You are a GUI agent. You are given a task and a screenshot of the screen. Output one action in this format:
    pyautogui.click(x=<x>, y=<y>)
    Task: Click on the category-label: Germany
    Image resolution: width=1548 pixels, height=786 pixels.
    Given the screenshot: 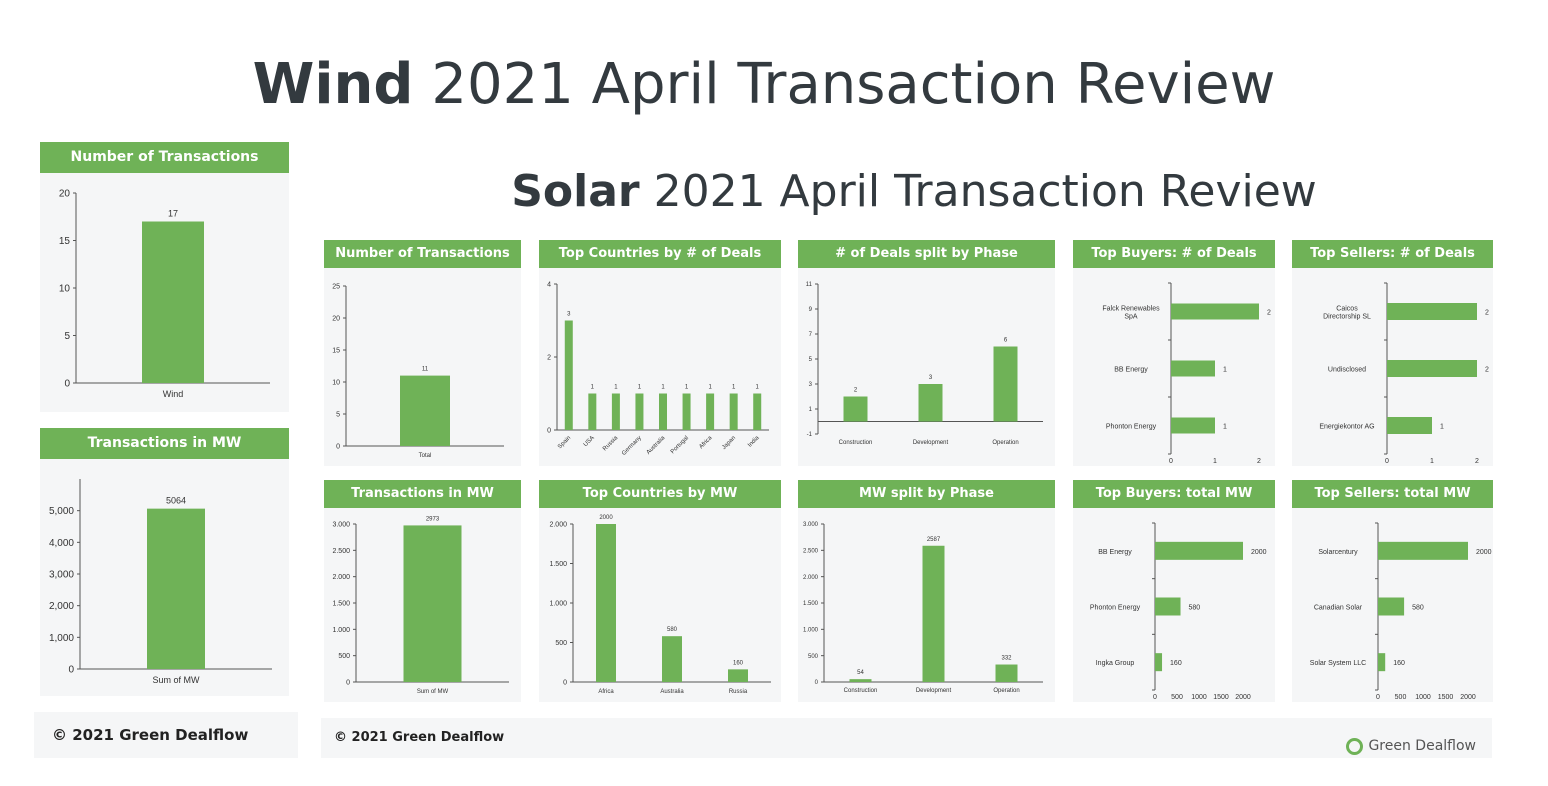 What is the action you would take?
    pyautogui.click(x=632, y=446)
    